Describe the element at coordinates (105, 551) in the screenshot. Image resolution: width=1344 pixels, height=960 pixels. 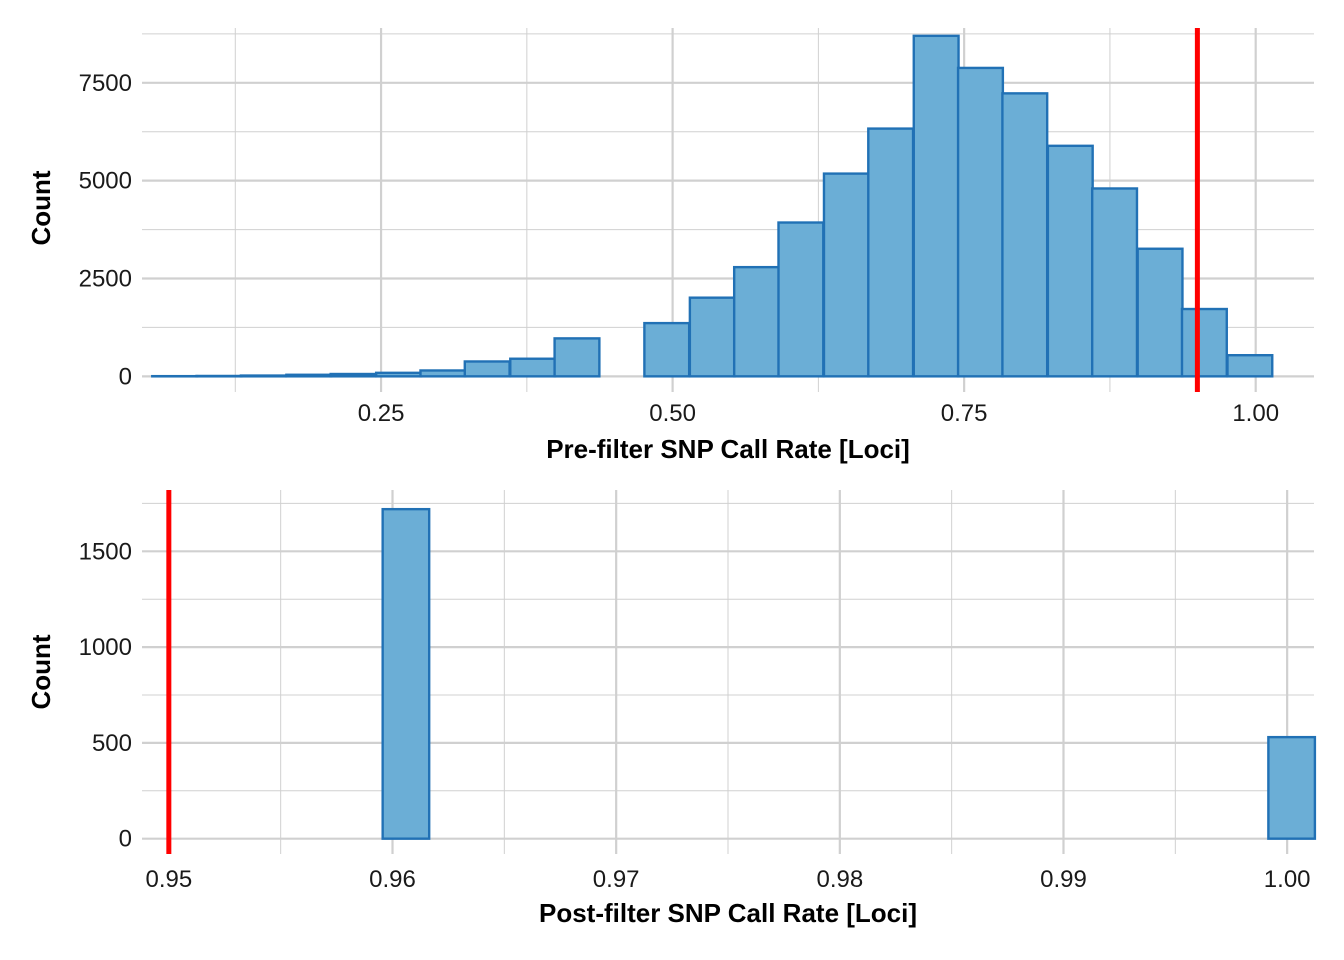
I see `postfilter-y-tick-label: 1500` at that location.